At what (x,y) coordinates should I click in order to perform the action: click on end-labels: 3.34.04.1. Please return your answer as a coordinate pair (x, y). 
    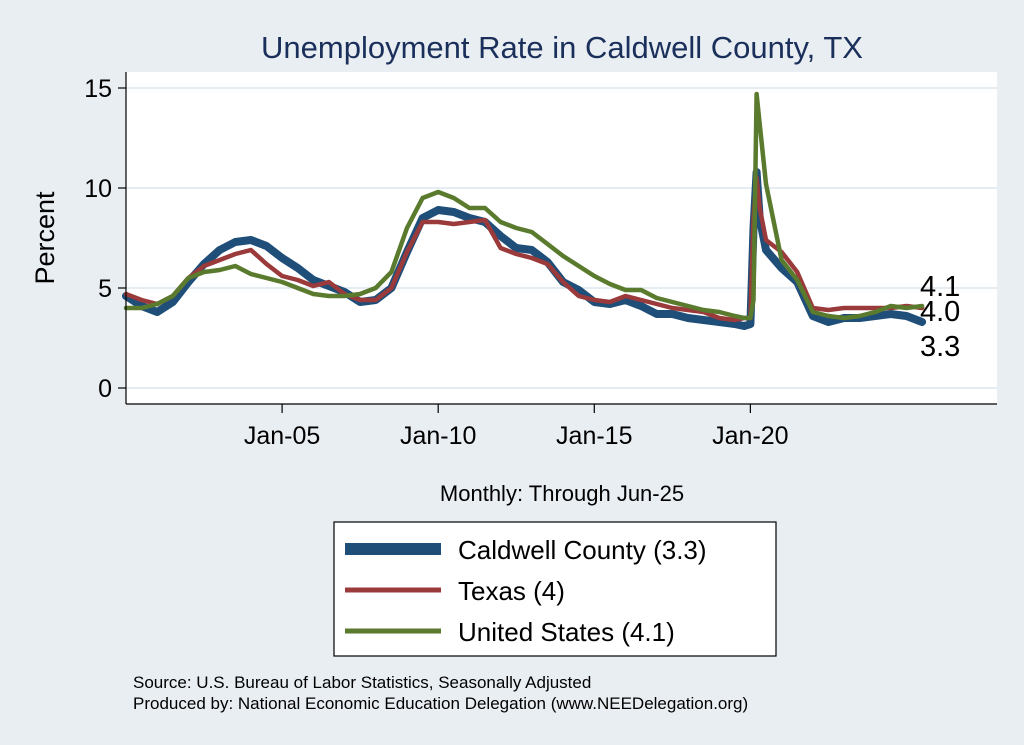
    Looking at the image, I should click on (940, 317).